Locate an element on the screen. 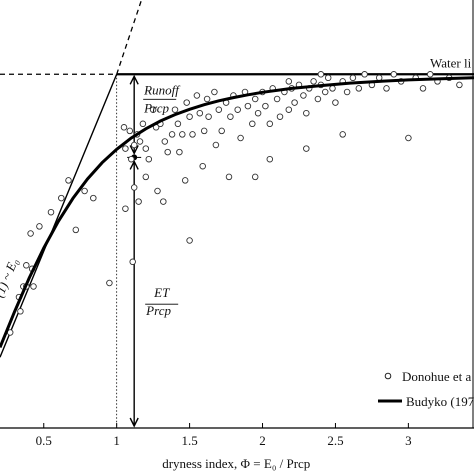  et-arrow-head-b is located at coordinates (134, 422).